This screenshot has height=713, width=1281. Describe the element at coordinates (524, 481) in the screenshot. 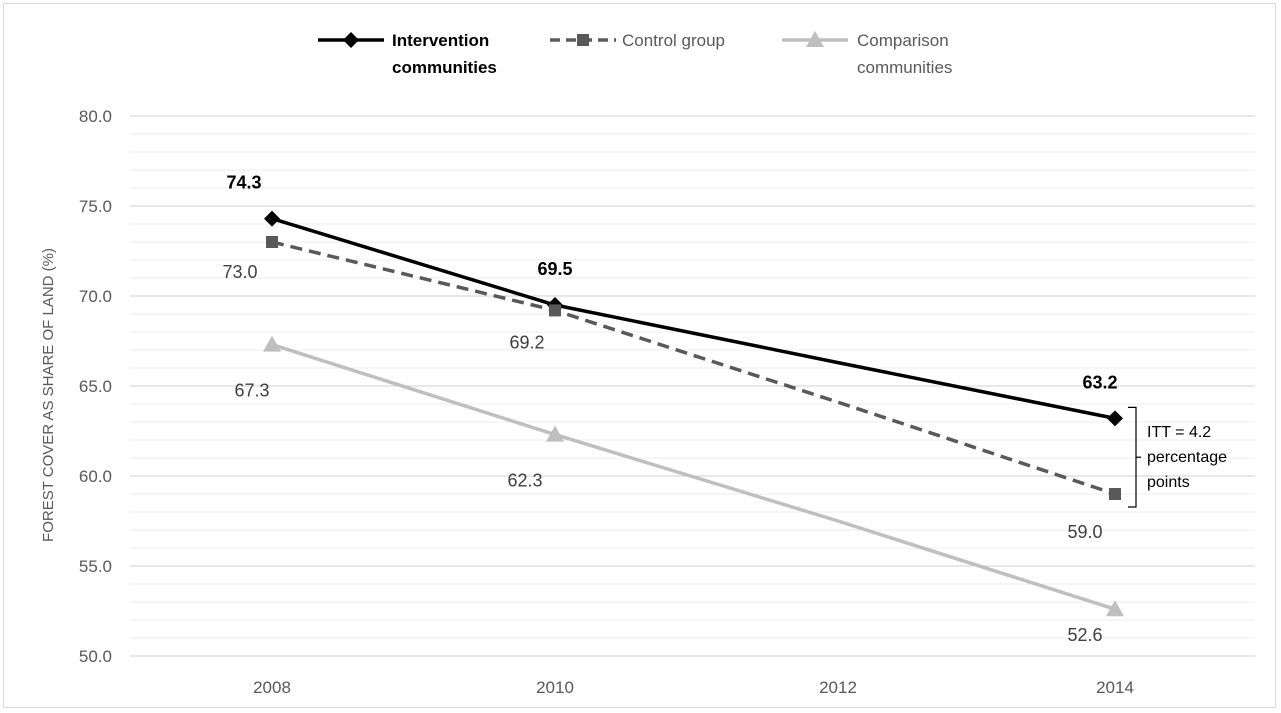

I see `data-label: 62.3` at that location.